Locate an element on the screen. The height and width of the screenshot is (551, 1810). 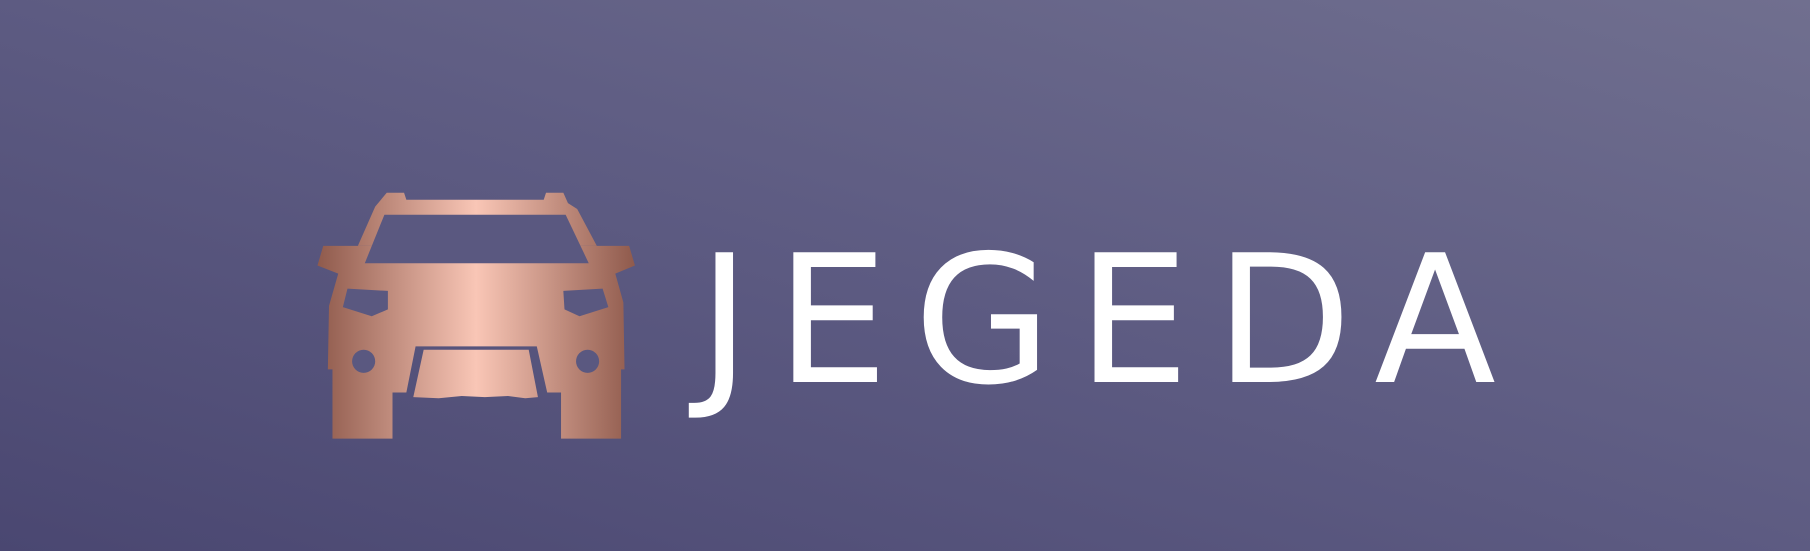
car-body is located at coordinates (476, 342).